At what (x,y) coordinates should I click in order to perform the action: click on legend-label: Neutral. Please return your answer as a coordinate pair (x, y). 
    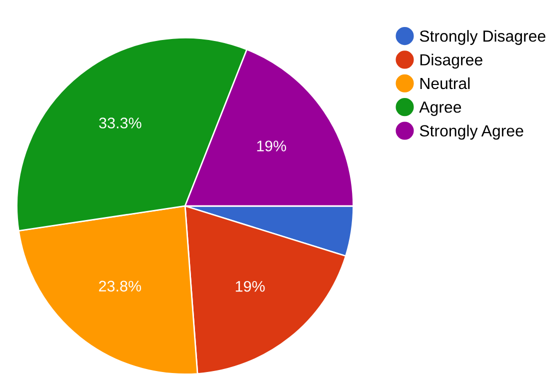
    Looking at the image, I should click on (445, 83).